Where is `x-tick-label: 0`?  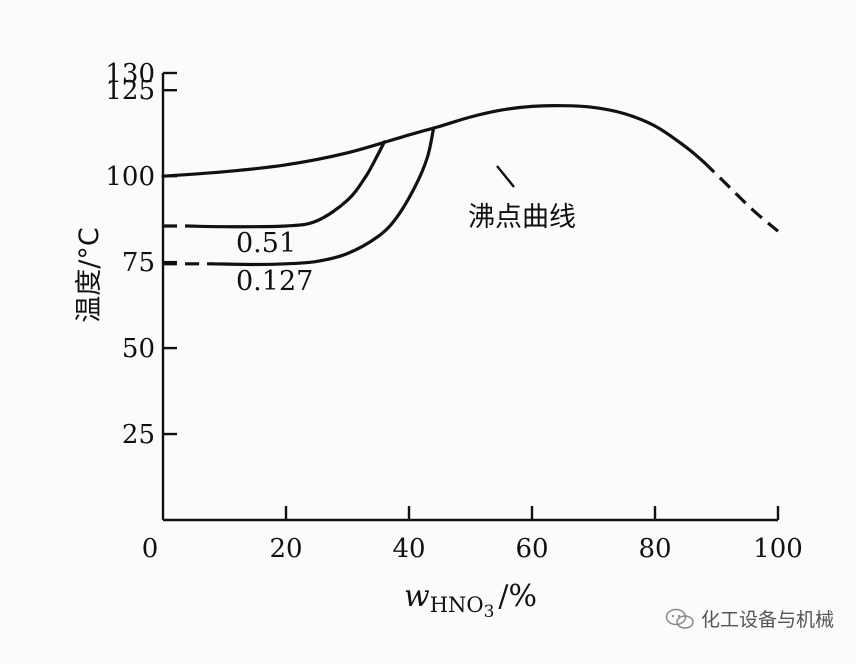 x-tick-label: 0 is located at coordinates (150, 549).